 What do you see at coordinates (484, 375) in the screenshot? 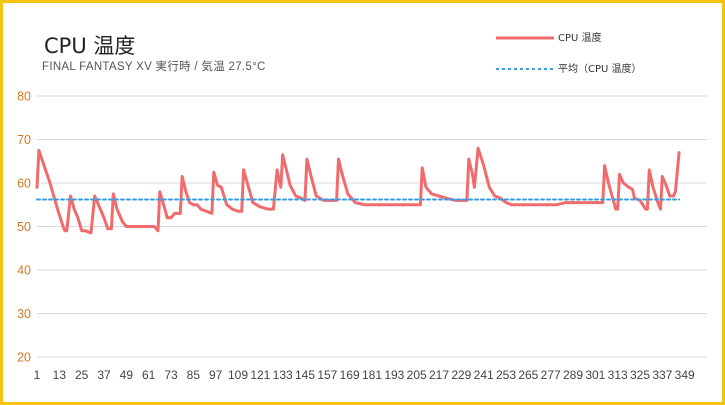
I see `x-tick-label: 241` at bounding box center [484, 375].